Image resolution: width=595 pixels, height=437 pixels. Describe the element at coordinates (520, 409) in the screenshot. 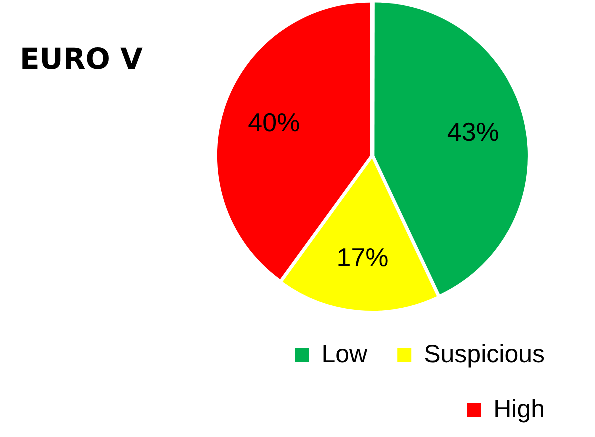

I see `legend-label: High` at that location.